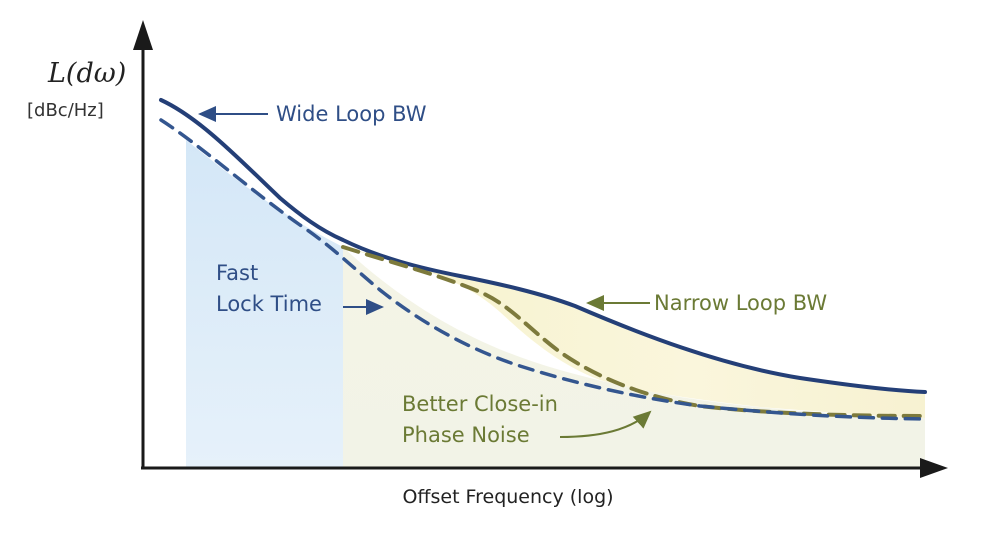 The image size is (990, 551). What do you see at coordinates (605, 424) in the screenshot?
I see `better-noise-arrow` at bounding box center [605, 424].